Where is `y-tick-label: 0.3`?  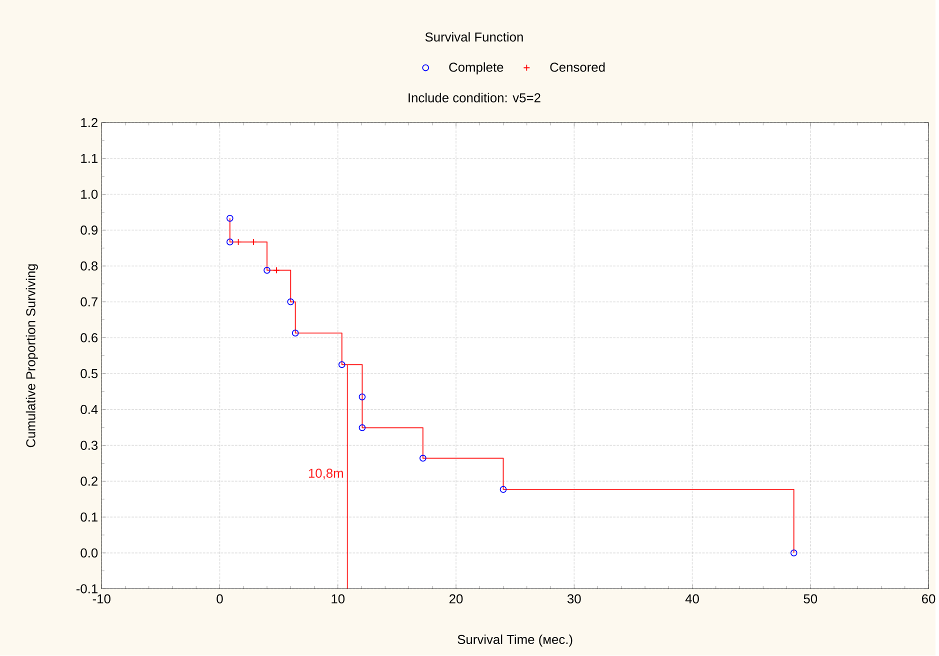
y-tick-label: 0.3 is located at coordinates (89, 445).